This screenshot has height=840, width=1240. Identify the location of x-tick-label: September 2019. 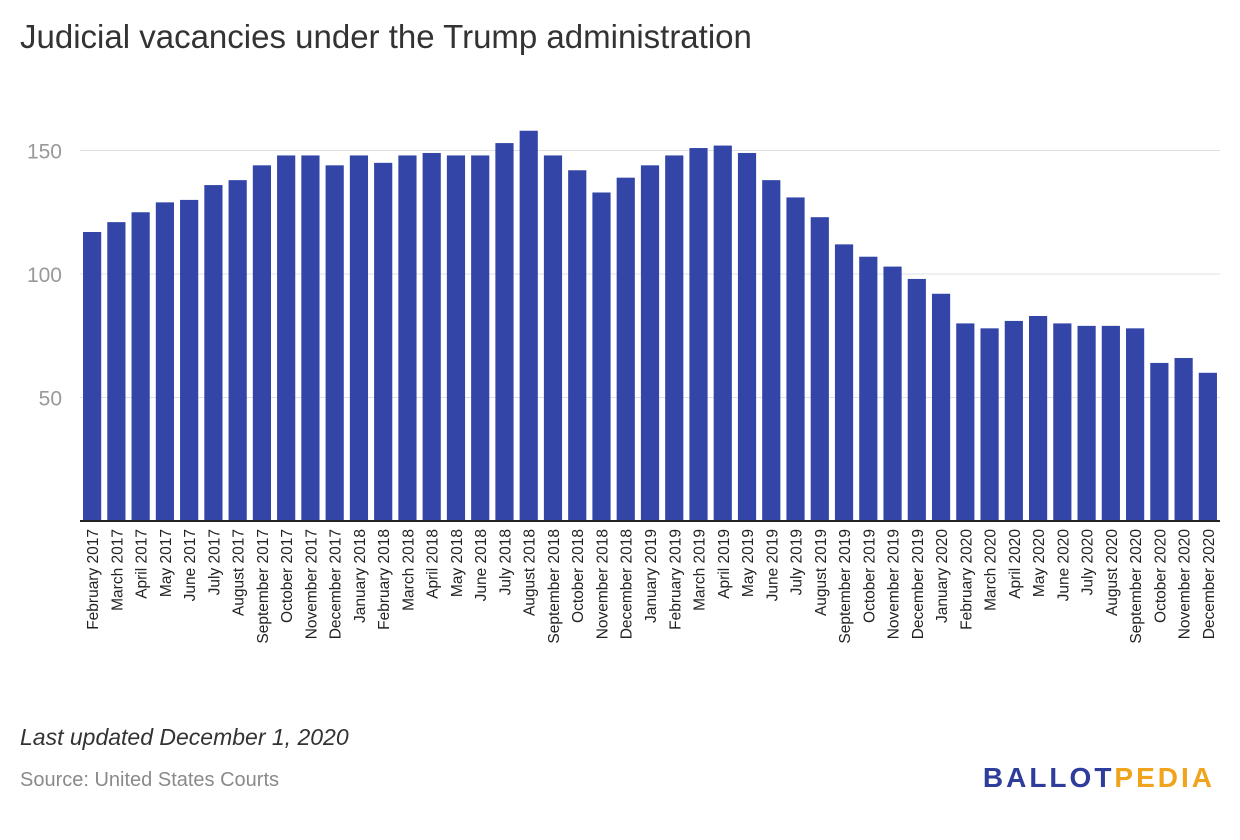
(845, 586).